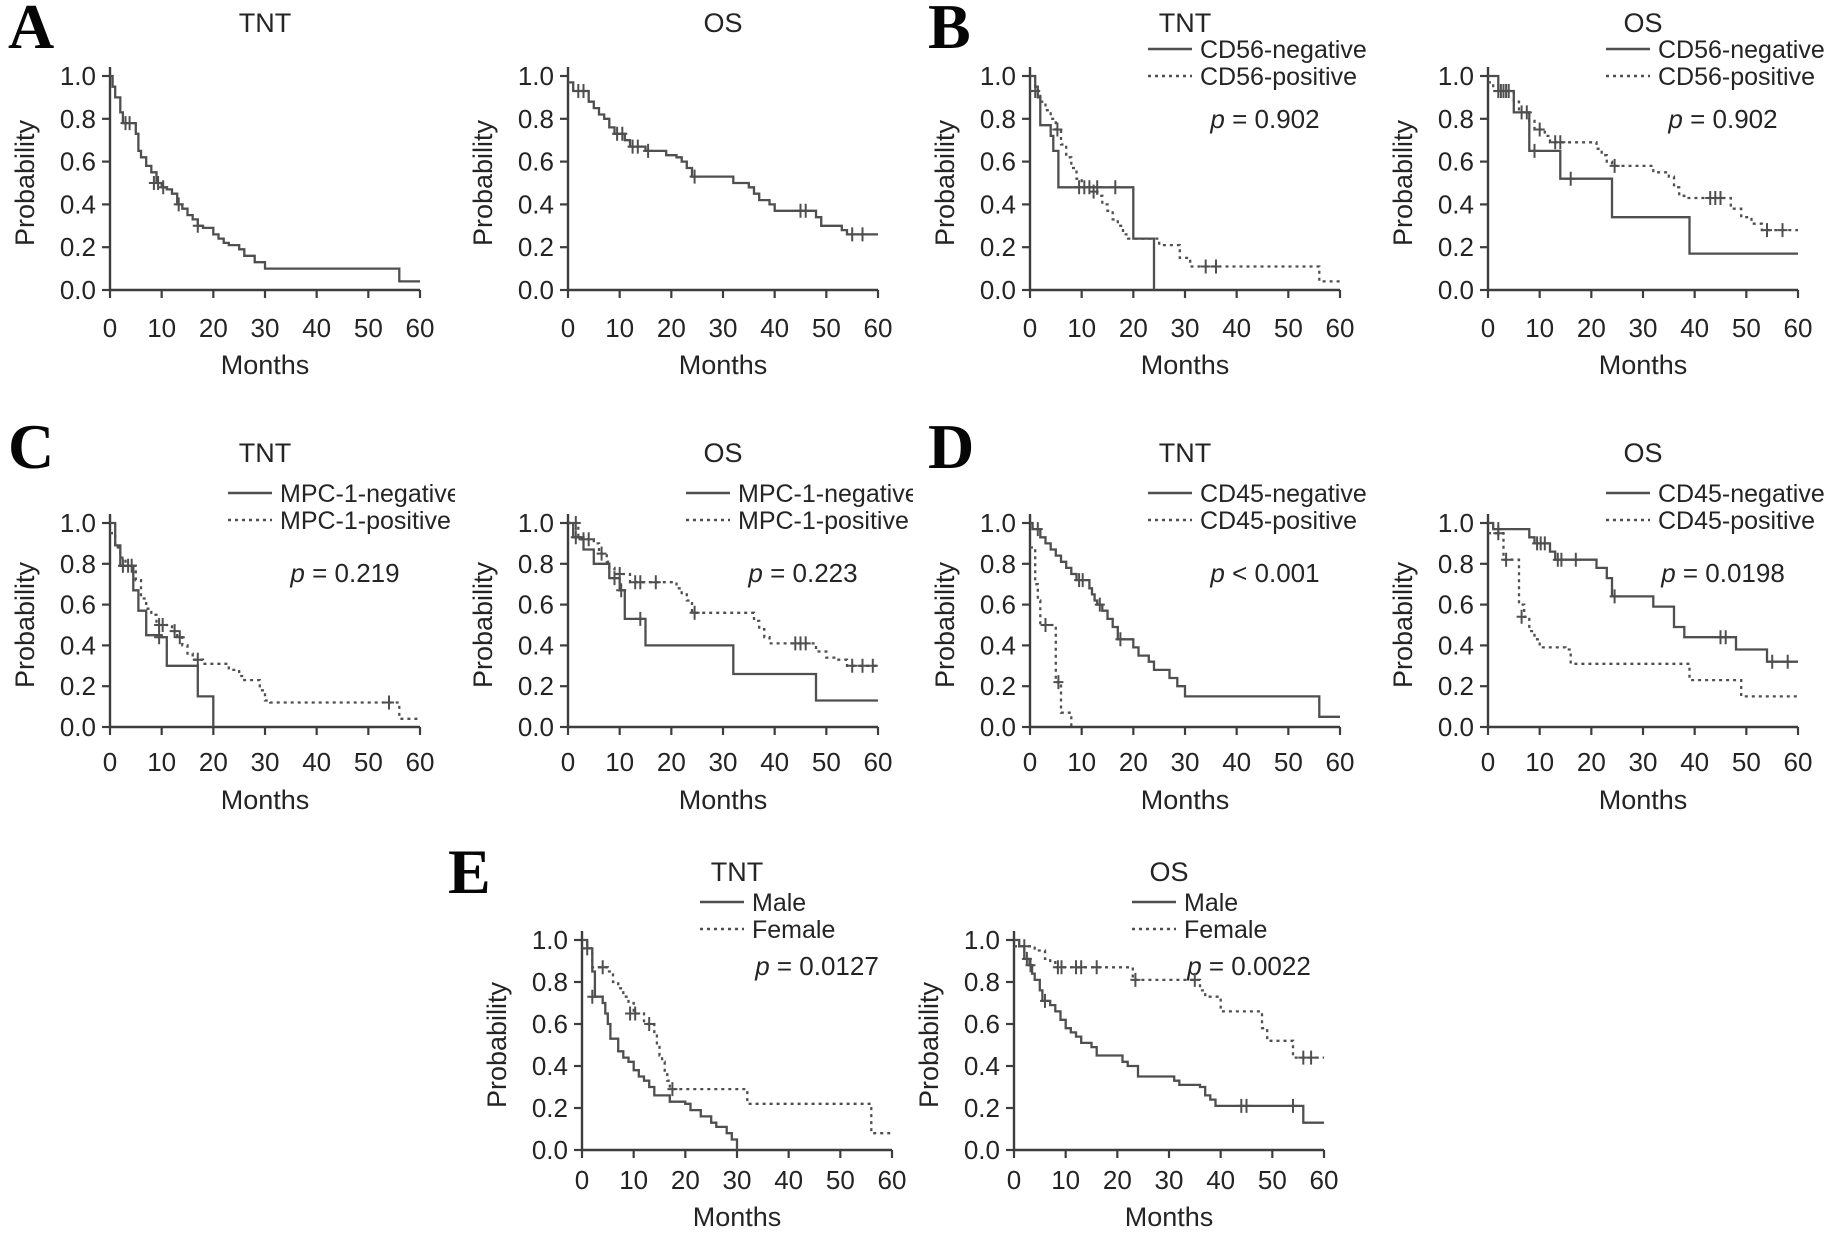 This screenshot has height=1244, width=1836. I want to click on survival-curve-MPC-1-negative, so click(723, 611).